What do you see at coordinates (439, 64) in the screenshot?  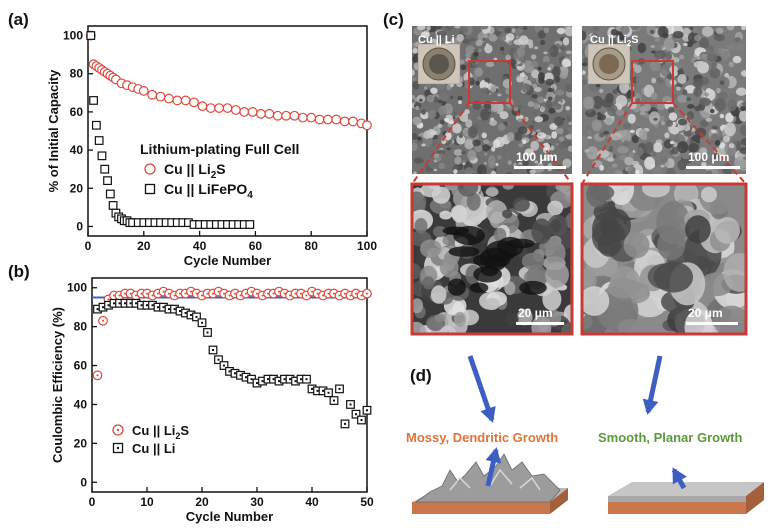 I see `coin-photo-center` at bounding box center [439, 64].